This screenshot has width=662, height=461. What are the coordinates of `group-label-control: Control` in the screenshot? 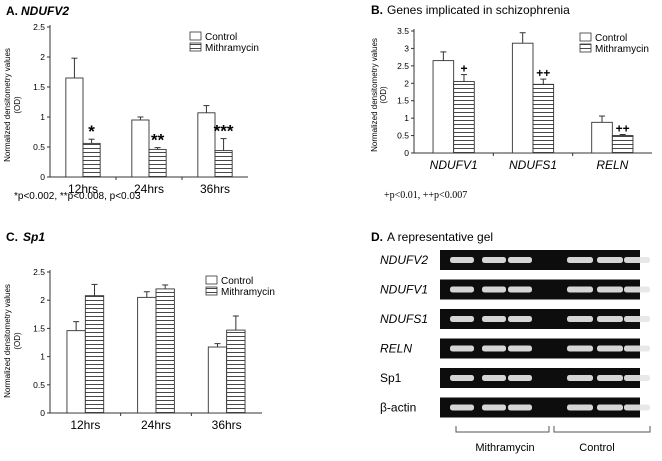 It's located at (596, 448).